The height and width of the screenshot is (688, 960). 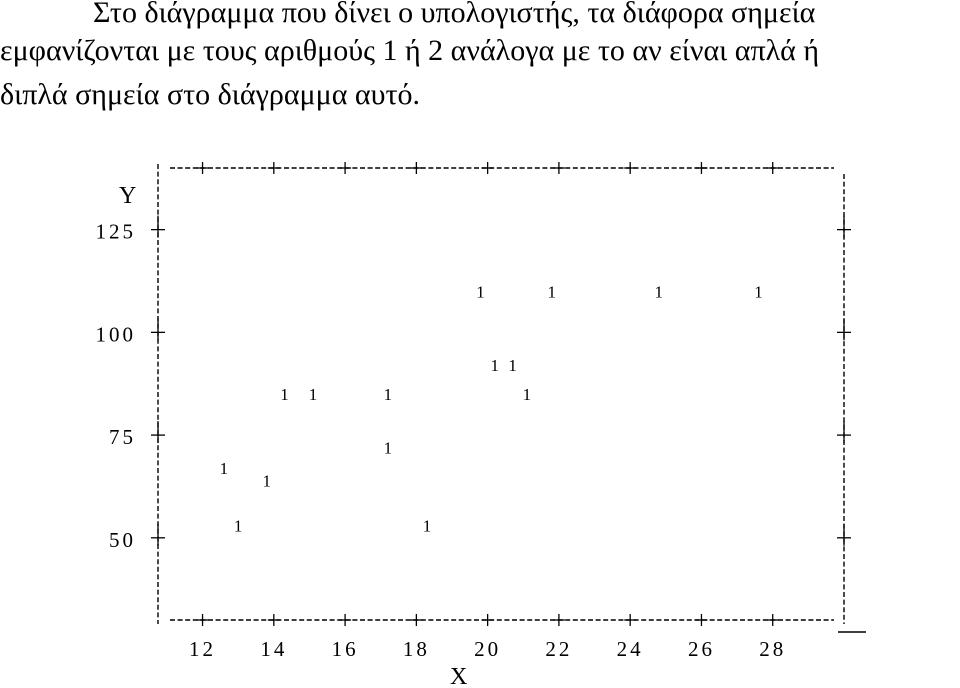 I want to click on x-tick-label: 20, so click(x=487, y=649).